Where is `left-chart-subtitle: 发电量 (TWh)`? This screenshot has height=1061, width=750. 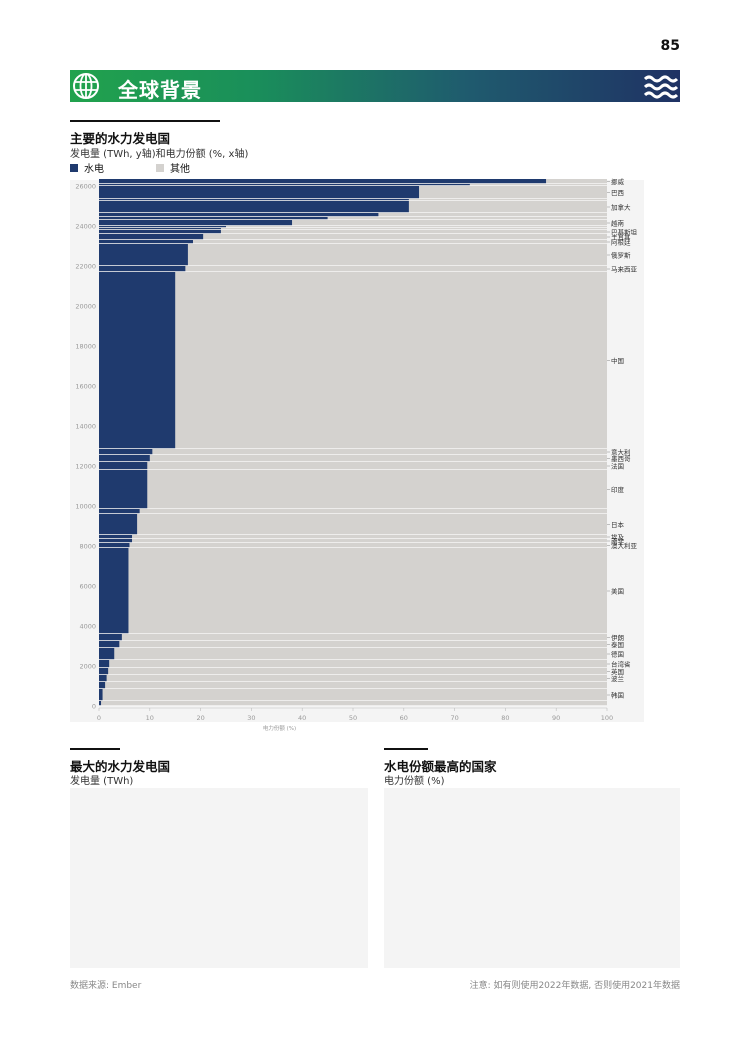 left-chart-subtitle: 发电量 (TWh) is located at coordinates (102, 781).